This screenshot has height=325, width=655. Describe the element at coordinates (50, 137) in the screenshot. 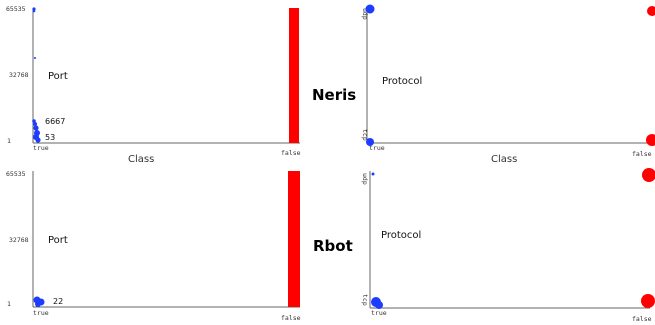

I see `annotation-port: 53` at that location.